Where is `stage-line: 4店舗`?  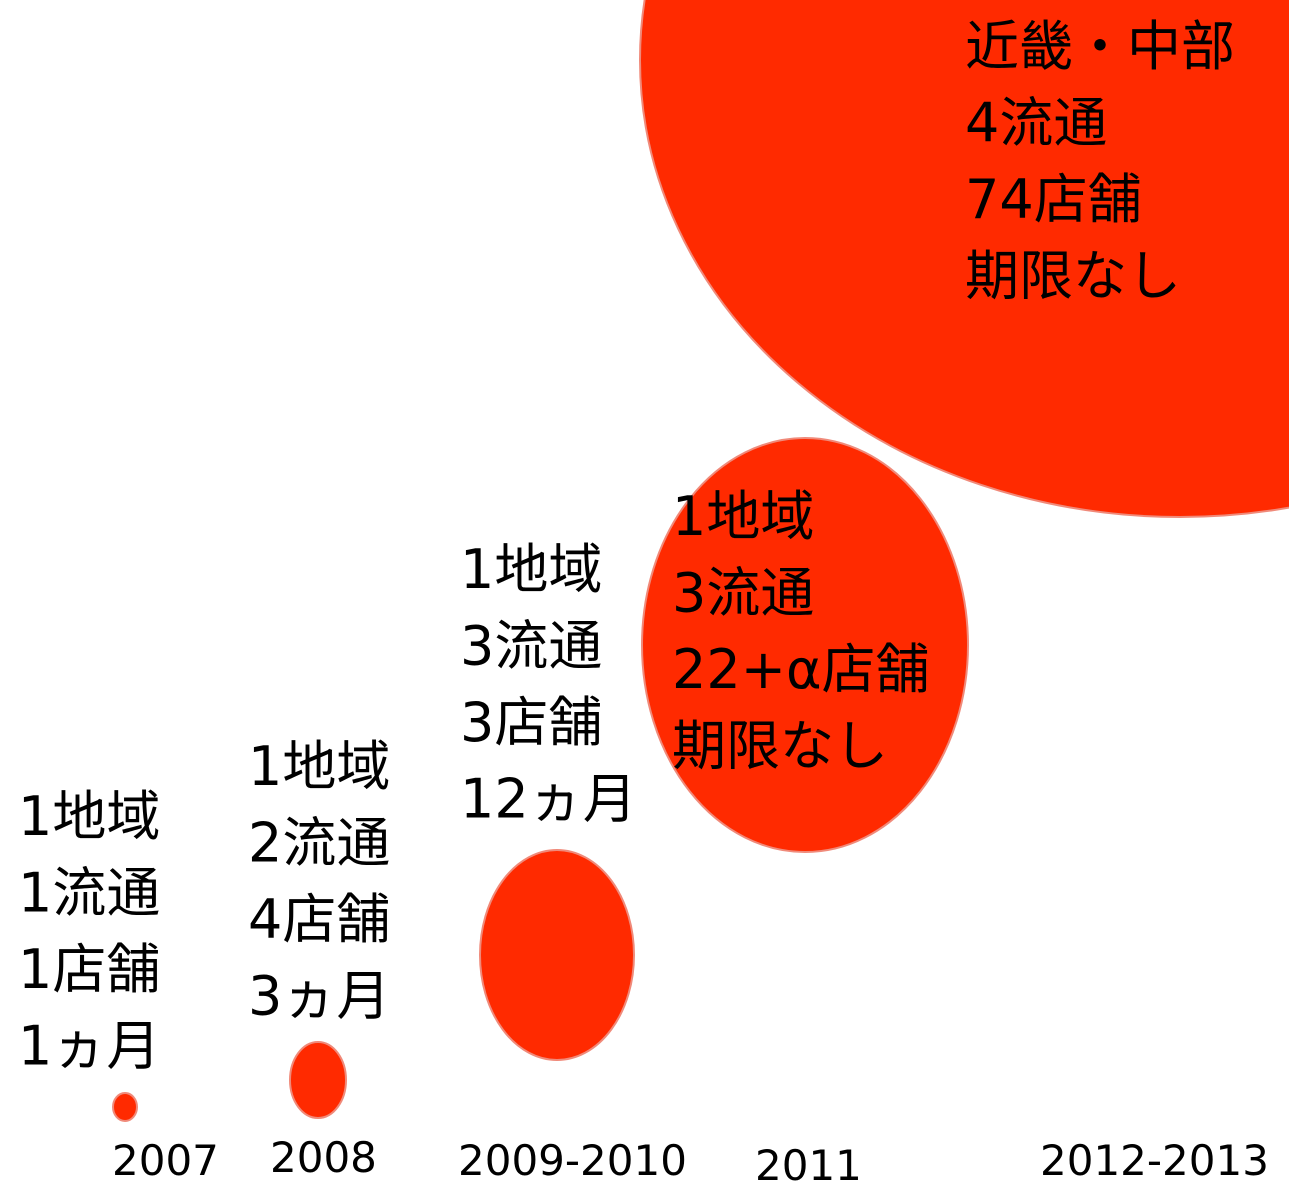 stage-line: 4店舗 is located at coordinates (319, 919).